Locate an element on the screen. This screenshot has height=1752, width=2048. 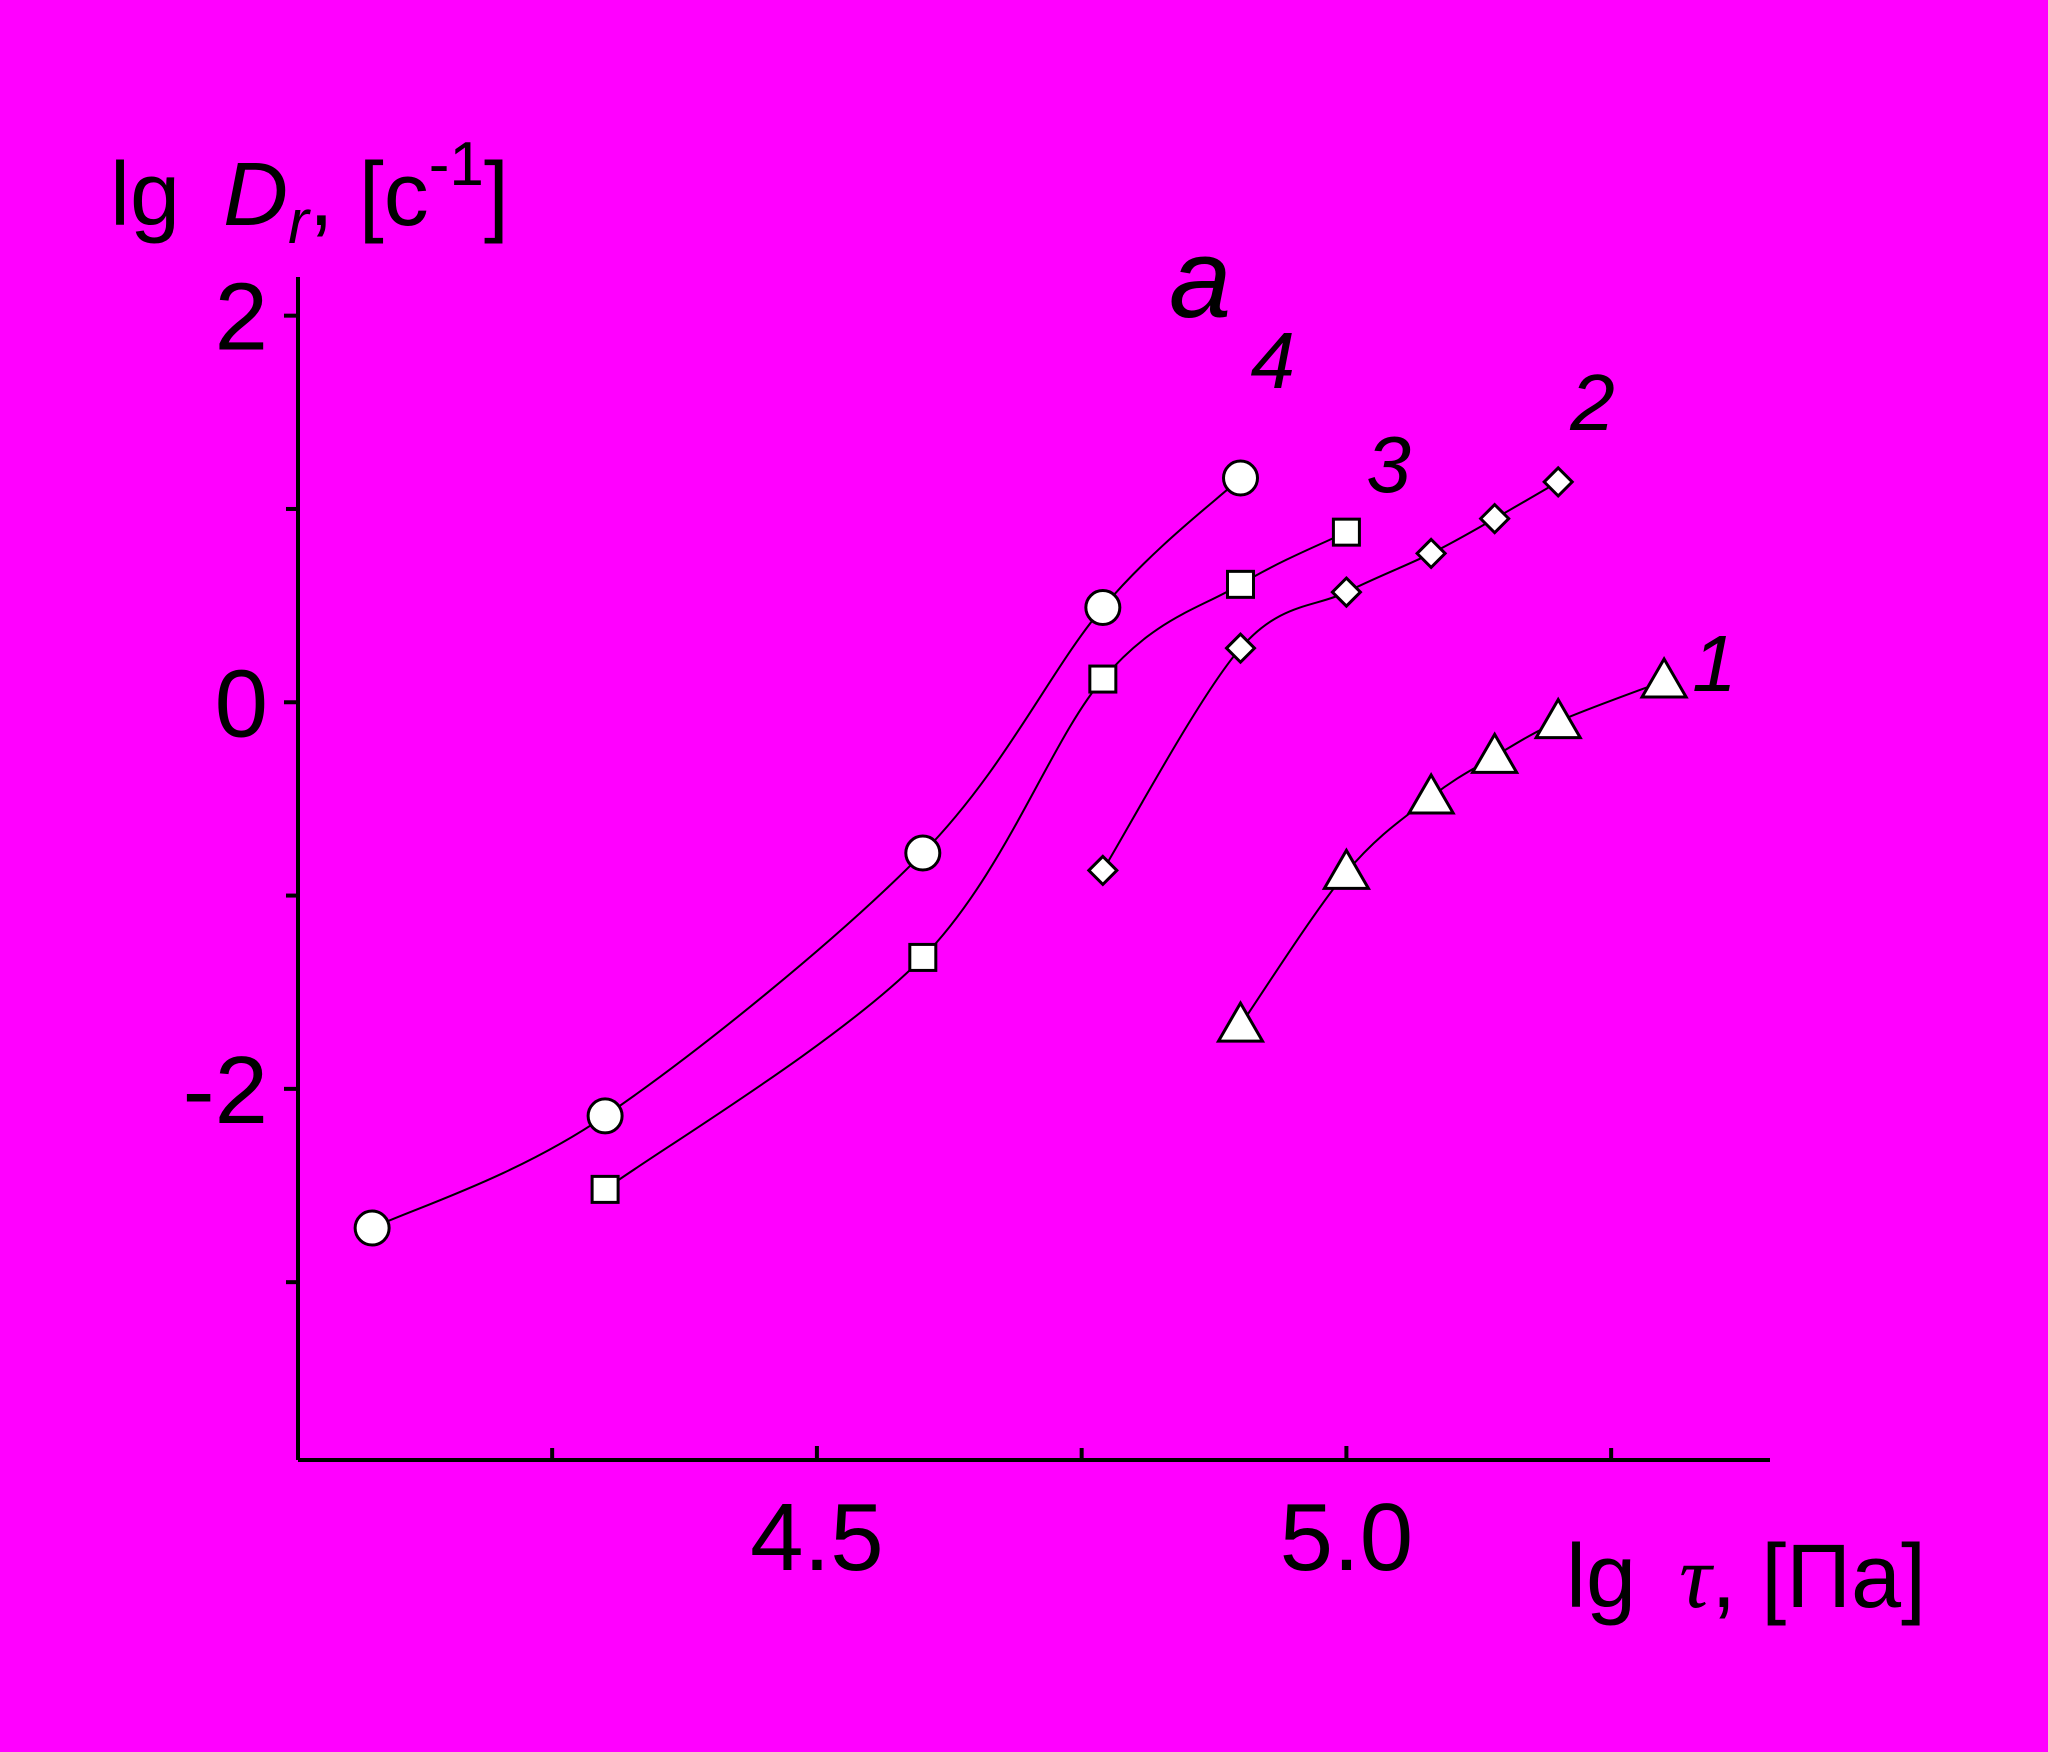
x-axis-label-part: τ is located at coordinates (1696, 1577).